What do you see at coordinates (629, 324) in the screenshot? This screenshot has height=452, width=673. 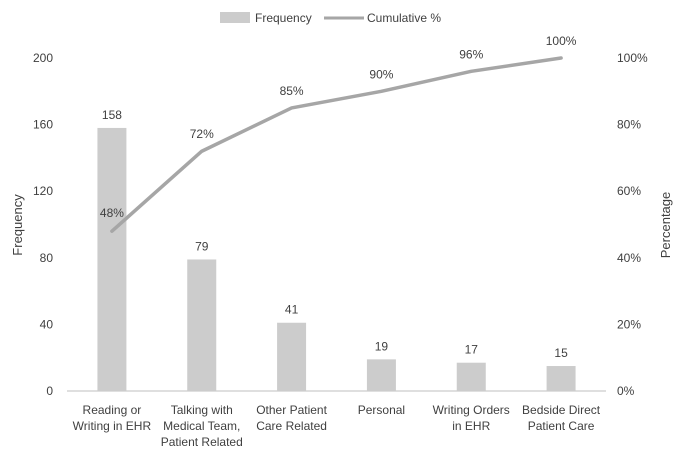 I see `y2-tick-label: 20%` at bounding box center [629, 324].